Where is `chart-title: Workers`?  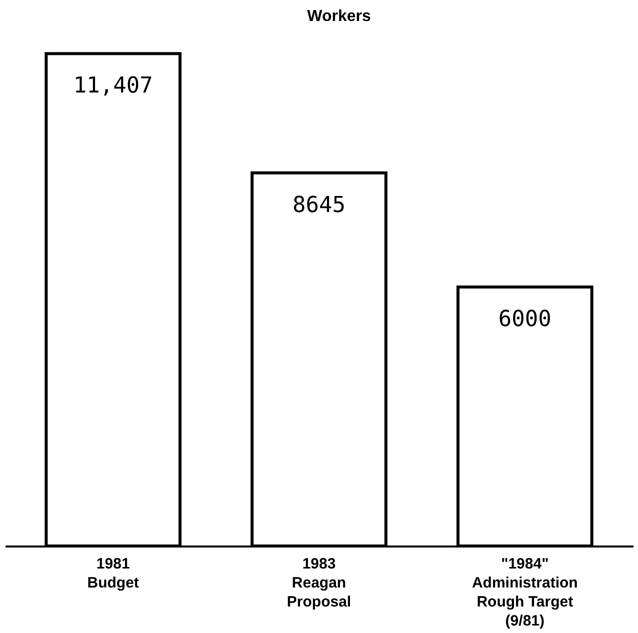
chart-title: Workers is located at coordinates (339, 16).